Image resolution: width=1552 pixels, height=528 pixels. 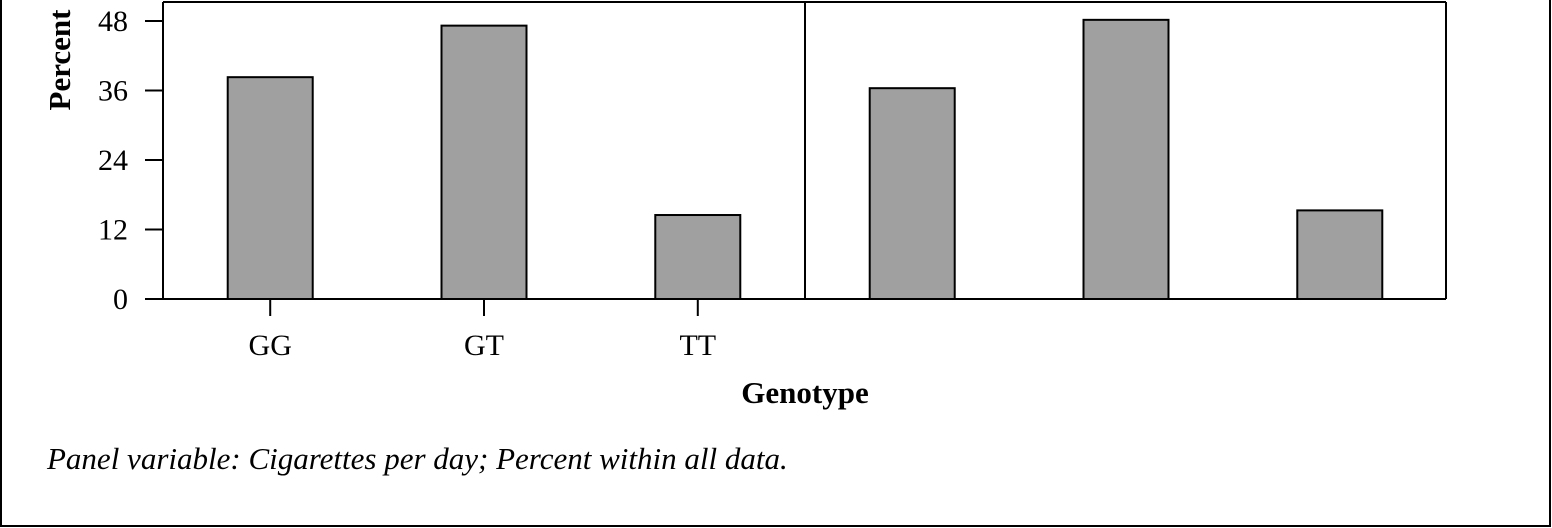 I want to click on x-tick-label: TT, so click(x=697, y=345).